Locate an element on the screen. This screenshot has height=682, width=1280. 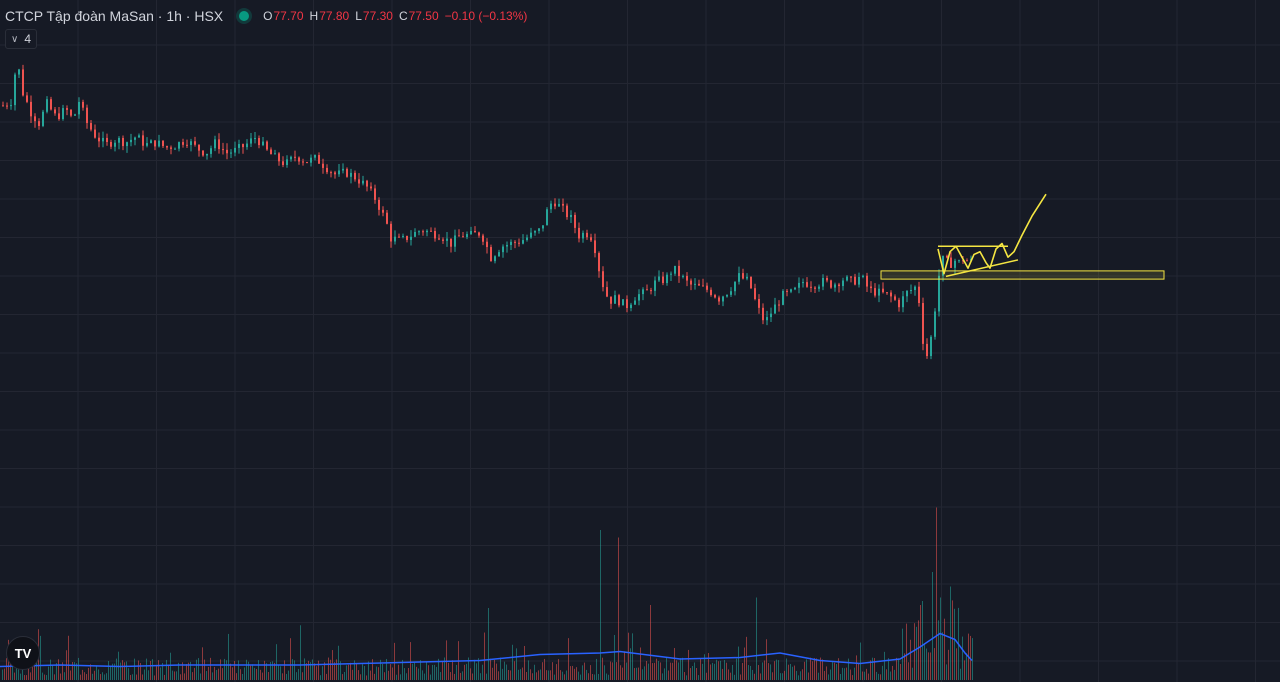
support-zone-rect is located at coordinates (1022, 275).